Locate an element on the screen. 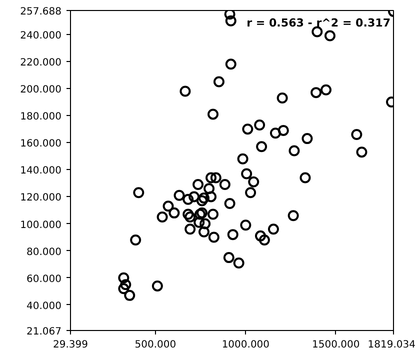  y-tick-label: 180.000 is located at coordinates (41, 117).